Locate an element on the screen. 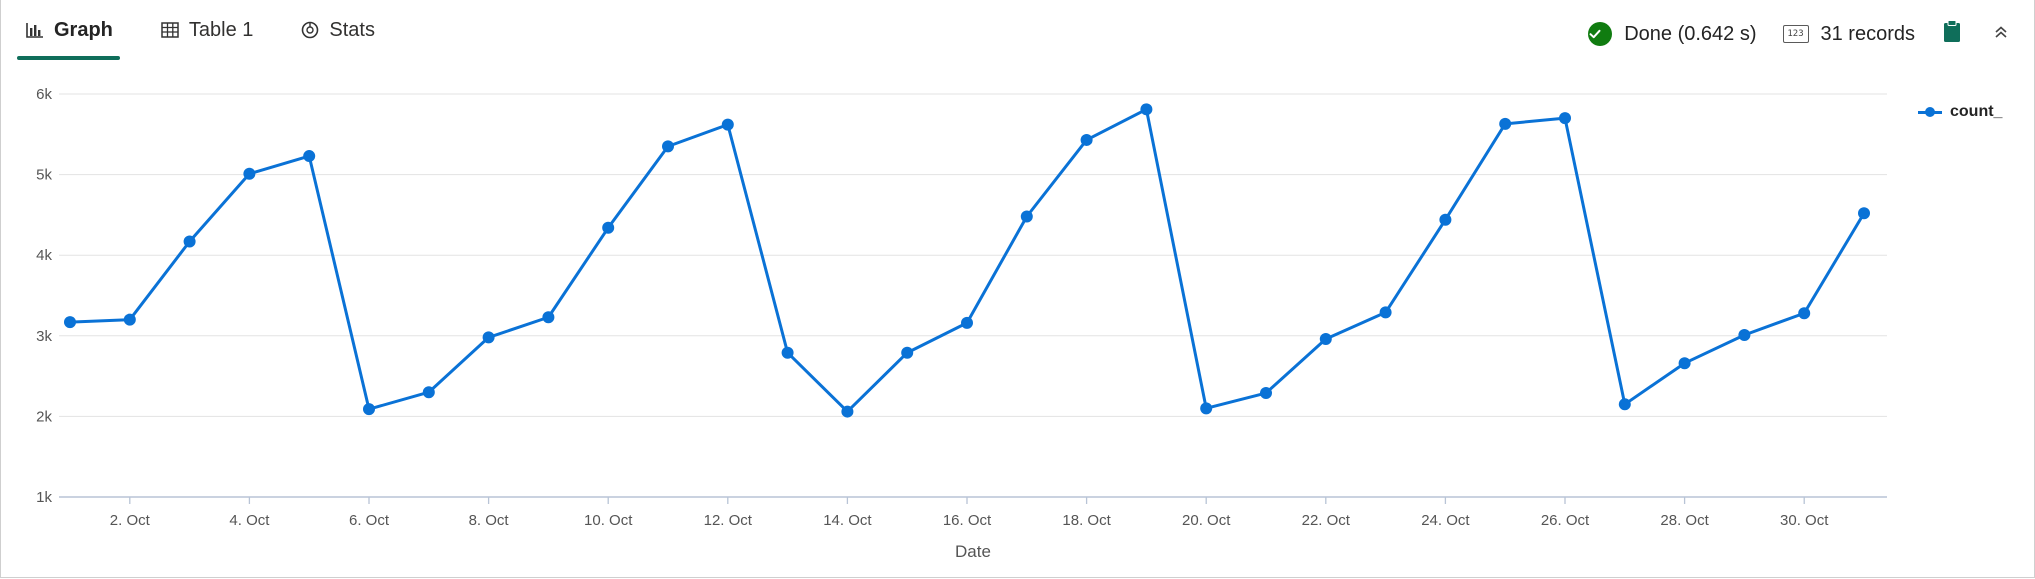 The width and height of the screenshot is (2035, 579). collapse-panel-button is located at coordinates (2006, 34).